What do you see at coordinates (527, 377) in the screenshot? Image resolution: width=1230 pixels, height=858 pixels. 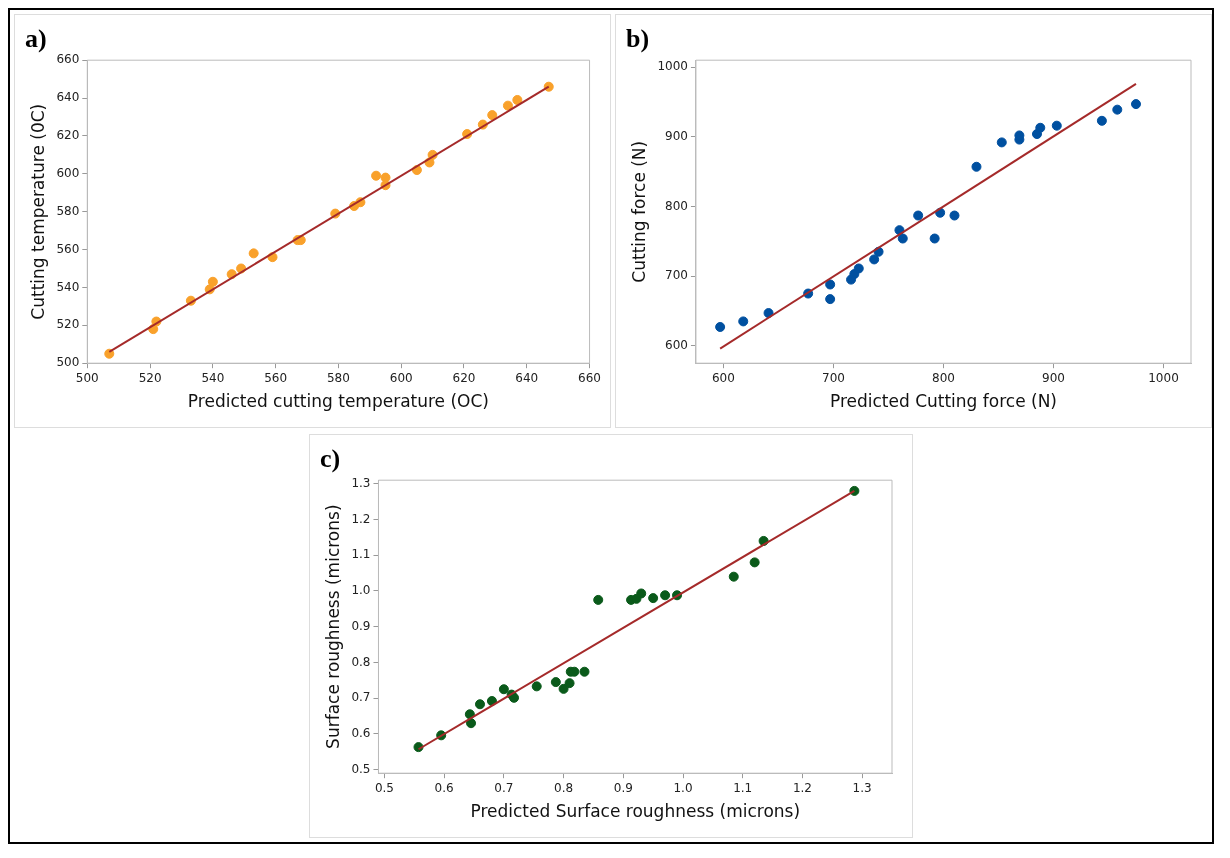 I see `x-tick-label: 640` at bounding box center [527, 377].